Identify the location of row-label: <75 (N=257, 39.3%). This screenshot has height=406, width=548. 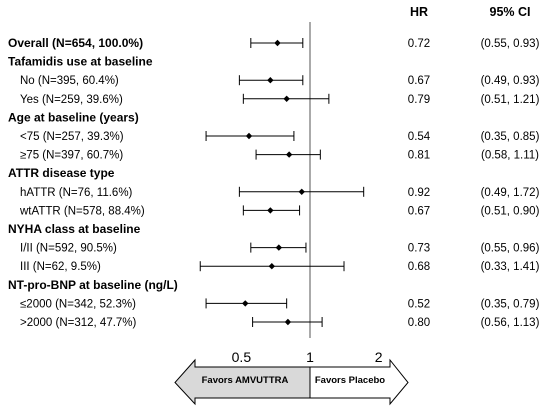
(72, 137).